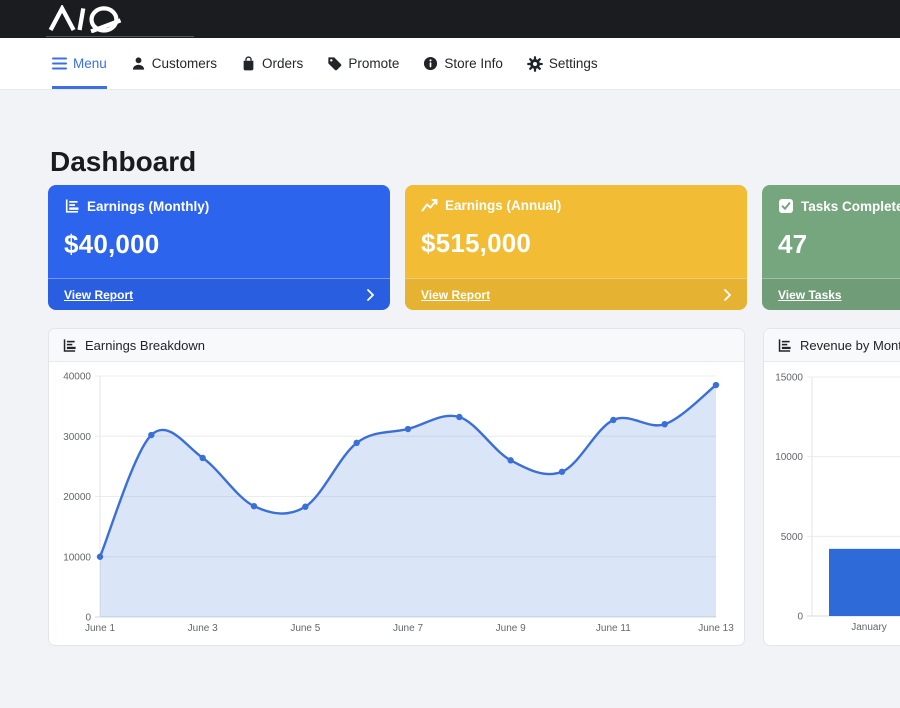  I want to click on stat-card-title: Earnings (Annual), so click(503, 205).